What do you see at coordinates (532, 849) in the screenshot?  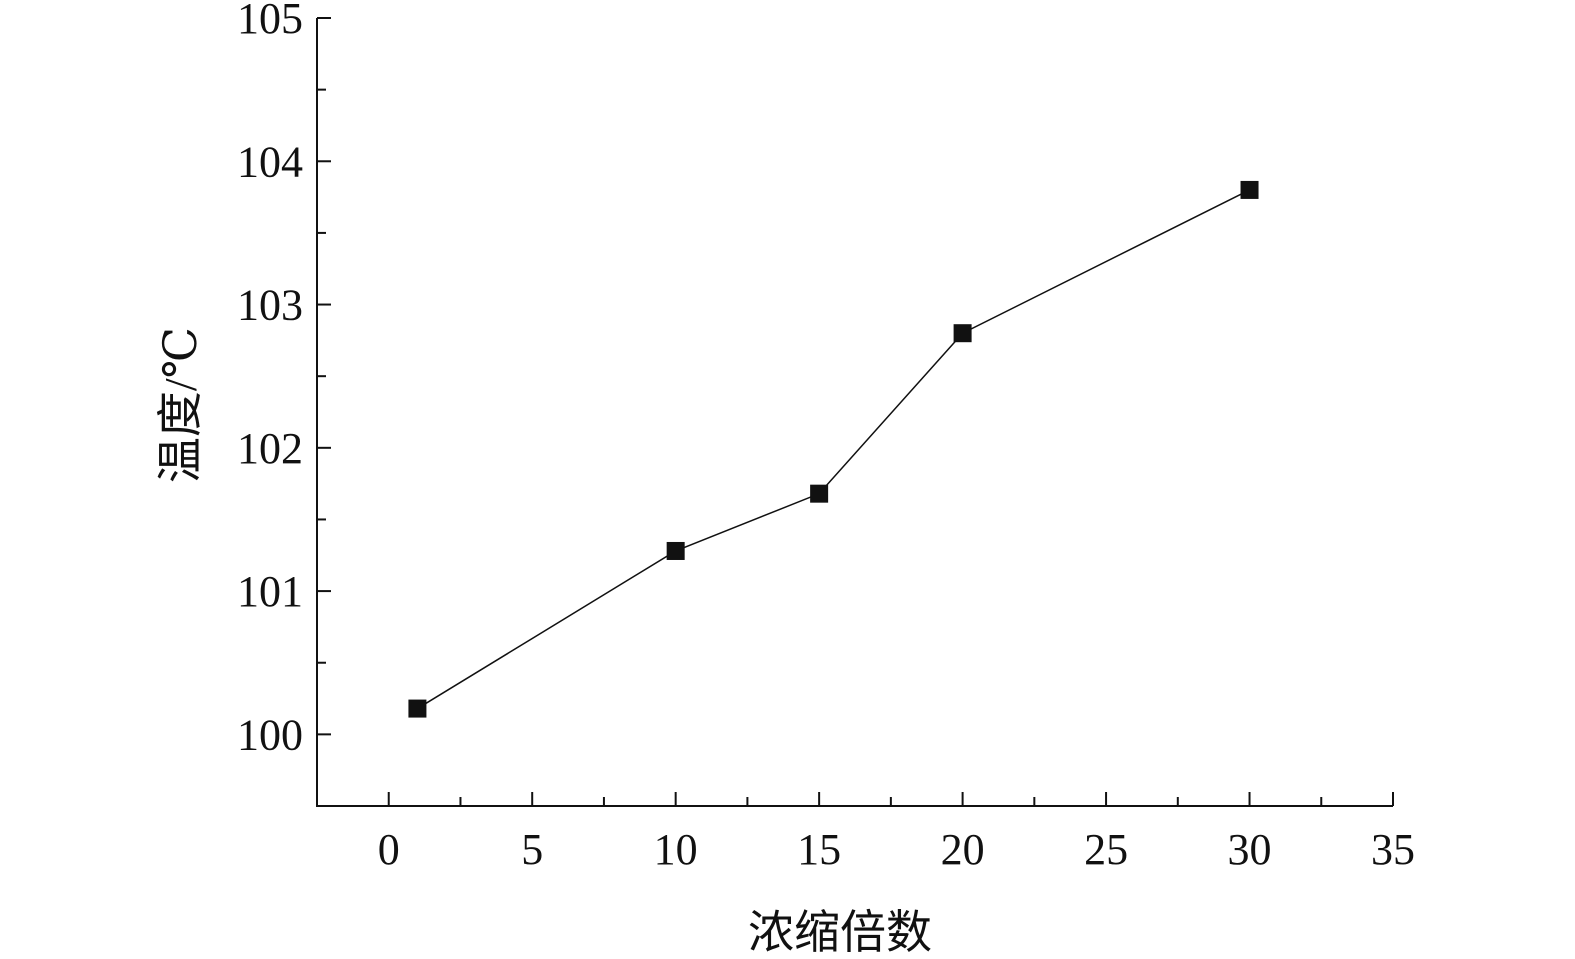 I see `x-tick-label: 5` at bounding box center [532, 849].